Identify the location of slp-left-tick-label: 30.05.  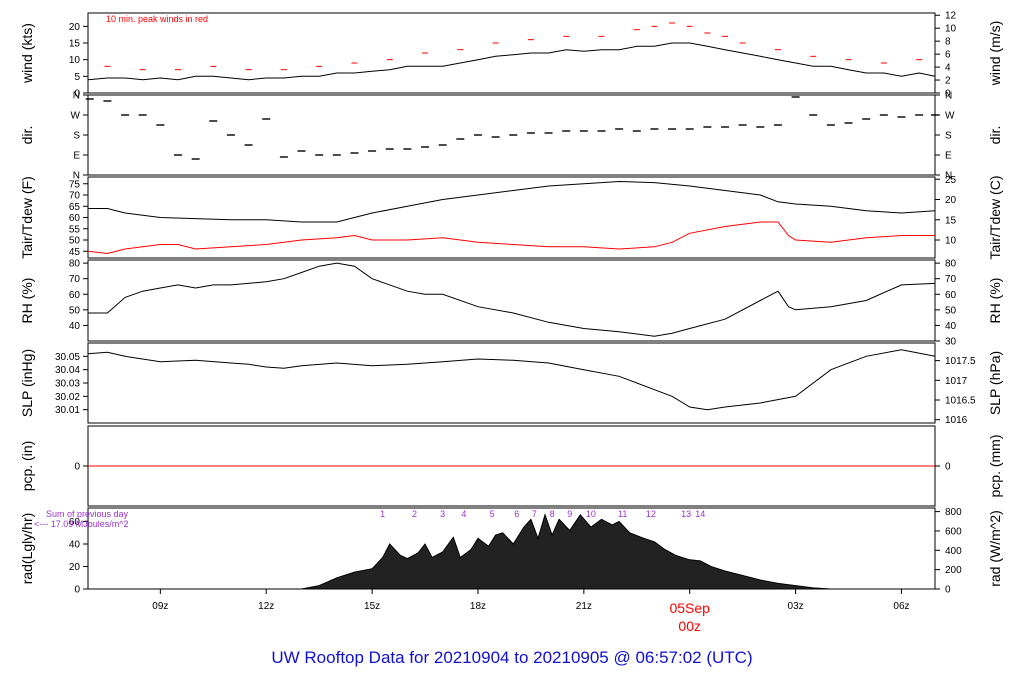
(67, 357).